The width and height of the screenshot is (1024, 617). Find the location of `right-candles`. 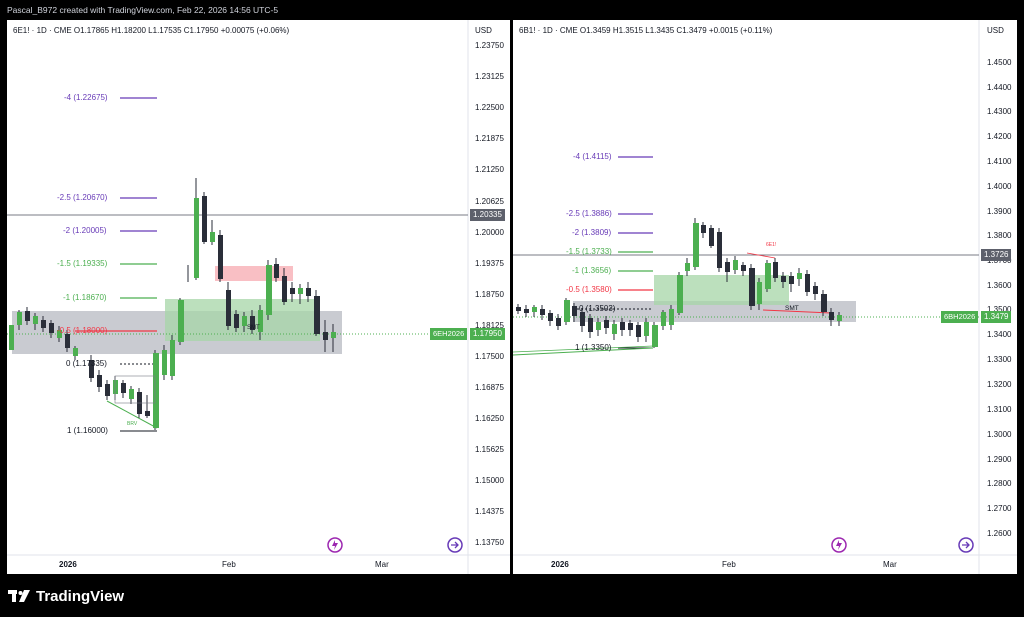

right-candles is located at coordinates (679, 283).